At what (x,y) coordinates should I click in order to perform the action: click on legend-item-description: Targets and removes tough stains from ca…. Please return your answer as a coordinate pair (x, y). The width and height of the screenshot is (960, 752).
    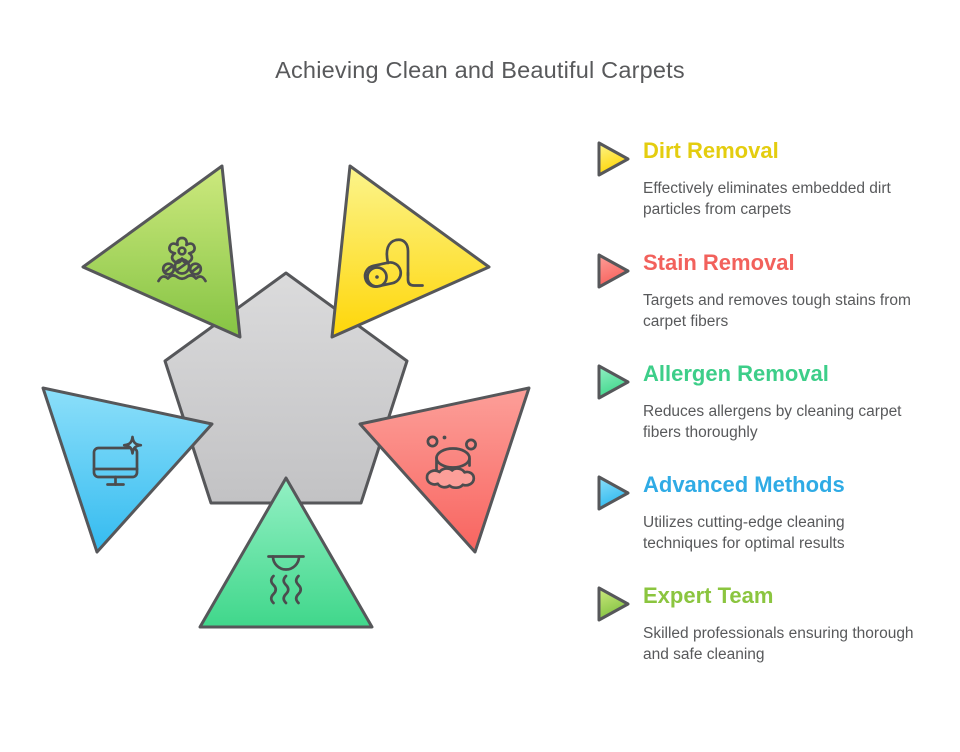
    Looking at the image, I should click on (777, 311).